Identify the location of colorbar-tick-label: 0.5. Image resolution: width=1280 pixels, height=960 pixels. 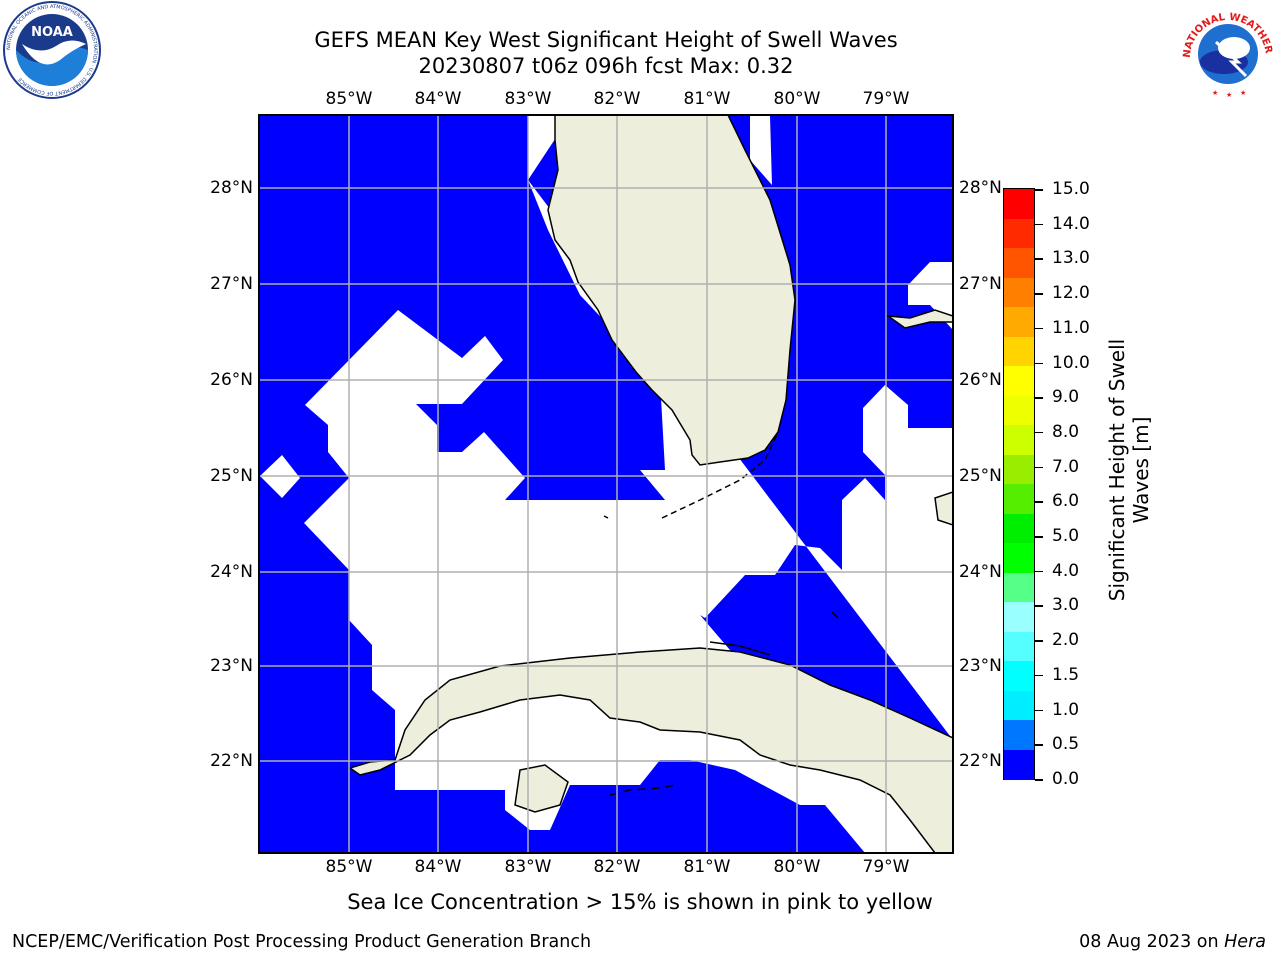
(1066, 744).